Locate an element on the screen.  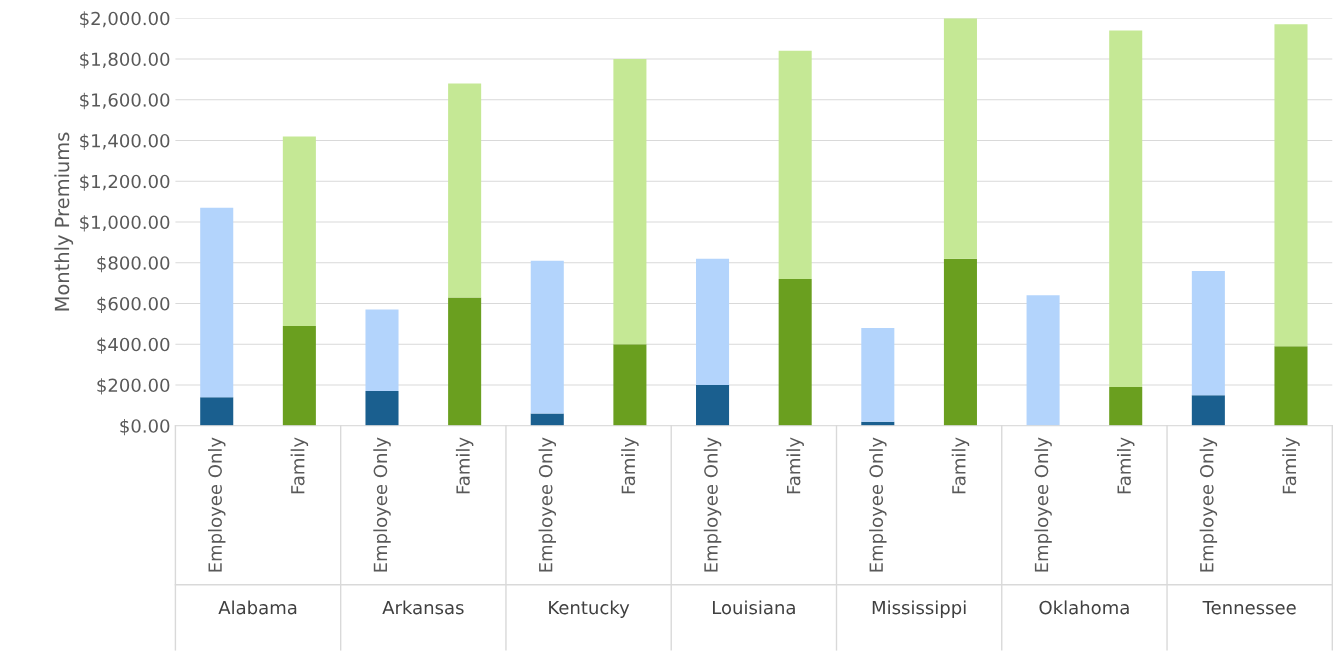
y-tick-label: $1,800.00 is located at coordinates (125, 60).